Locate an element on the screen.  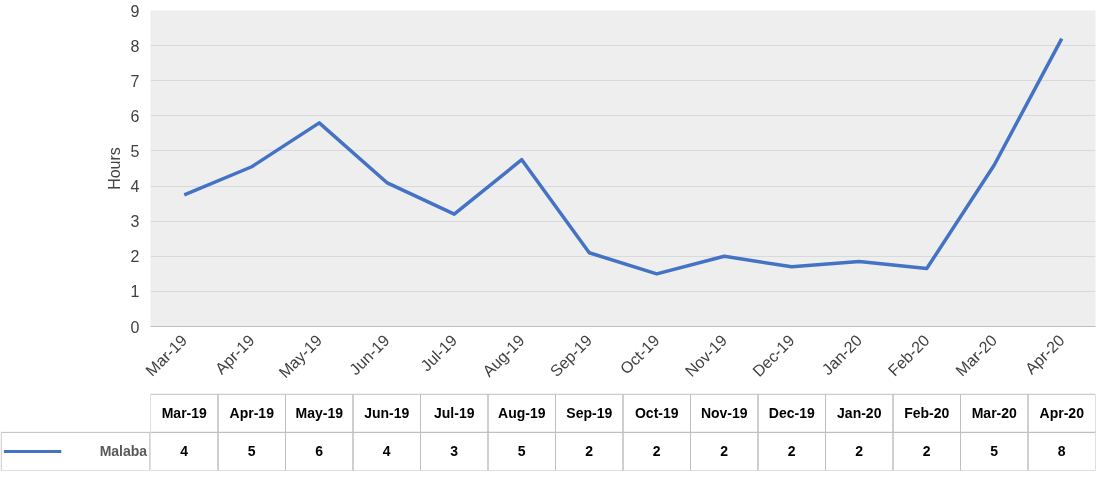
category-label: Nov-19 is located at coordinates (724, 413).